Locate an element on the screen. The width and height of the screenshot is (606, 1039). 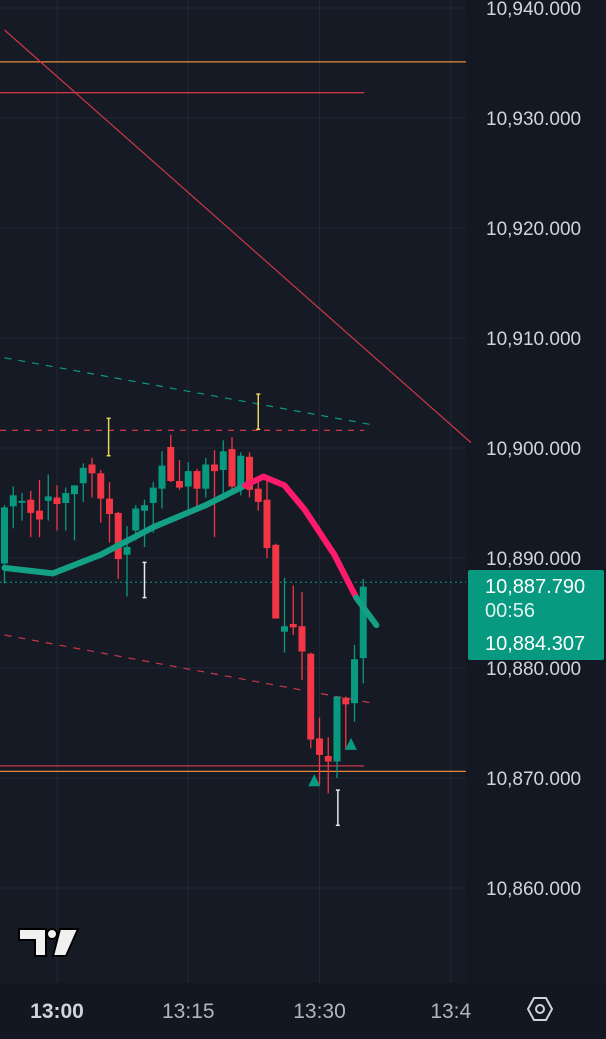
price-tick-label: 10,900.000 is located at coordinates (533, 449).